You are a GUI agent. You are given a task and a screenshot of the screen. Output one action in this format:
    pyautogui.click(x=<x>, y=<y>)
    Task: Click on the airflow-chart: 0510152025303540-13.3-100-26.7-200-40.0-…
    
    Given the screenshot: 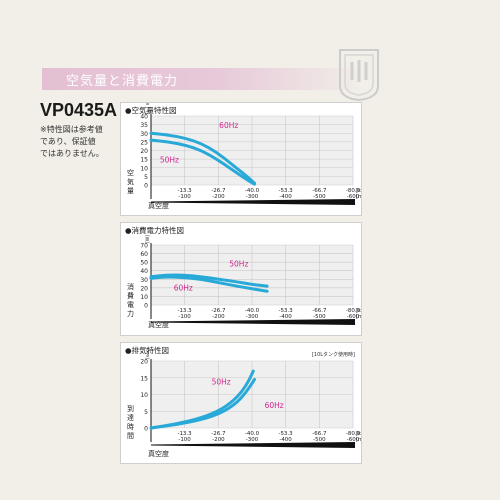 What is the action you would take?
    pyautogui.click(x=250, y=154)
    